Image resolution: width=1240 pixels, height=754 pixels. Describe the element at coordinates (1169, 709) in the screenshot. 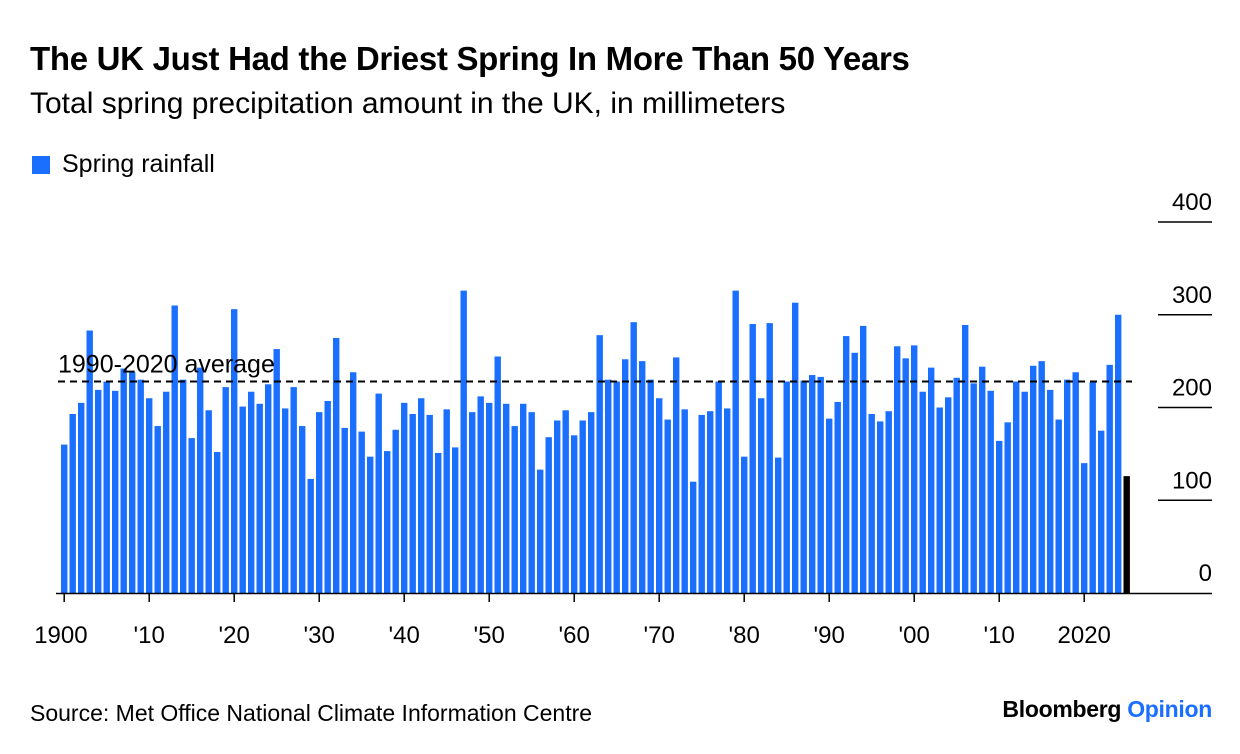

I see `brand-section: Opinion` at that location.